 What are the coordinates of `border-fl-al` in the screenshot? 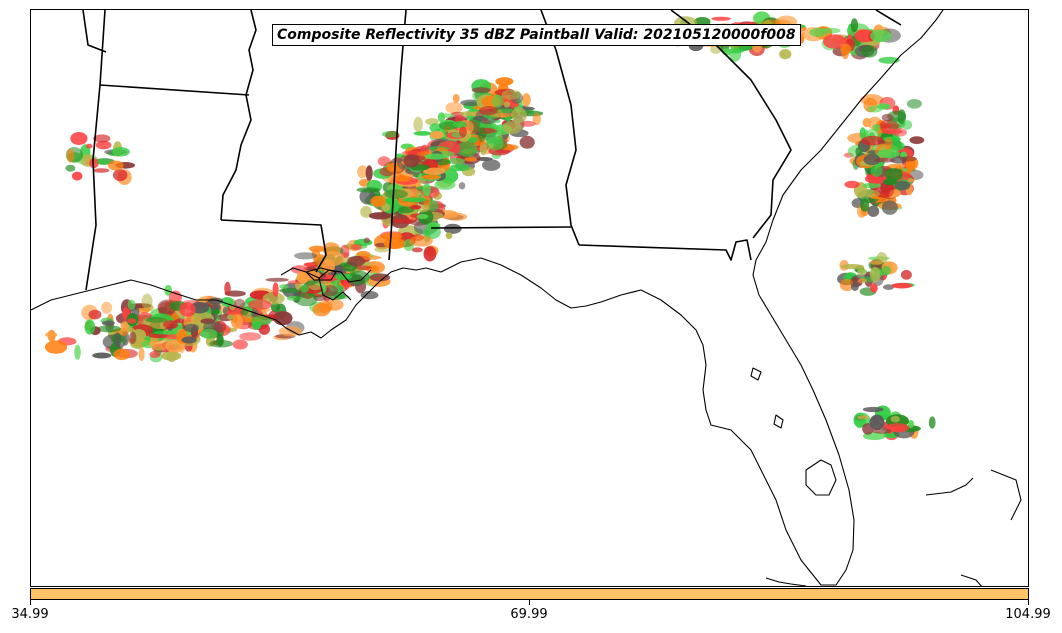 It's located at (501, 227).